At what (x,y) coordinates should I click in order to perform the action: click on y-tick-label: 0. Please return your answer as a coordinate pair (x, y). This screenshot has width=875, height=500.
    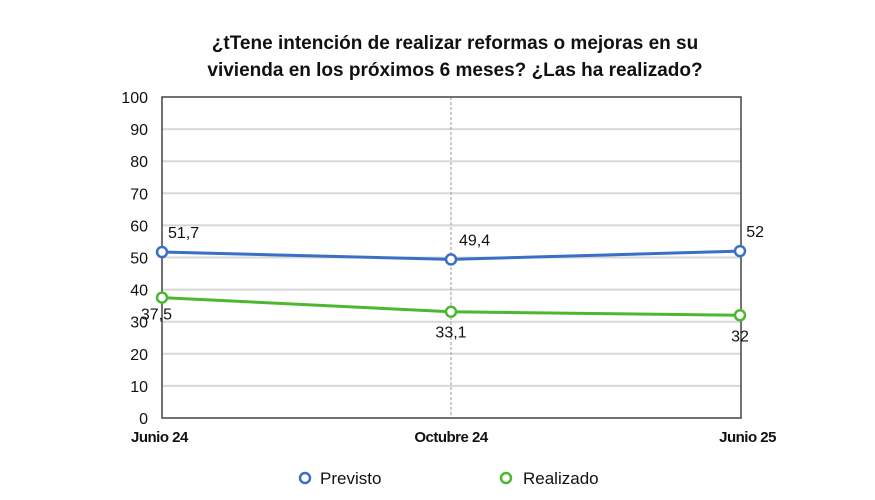
    Looking at the image, I should click on (143, 419).